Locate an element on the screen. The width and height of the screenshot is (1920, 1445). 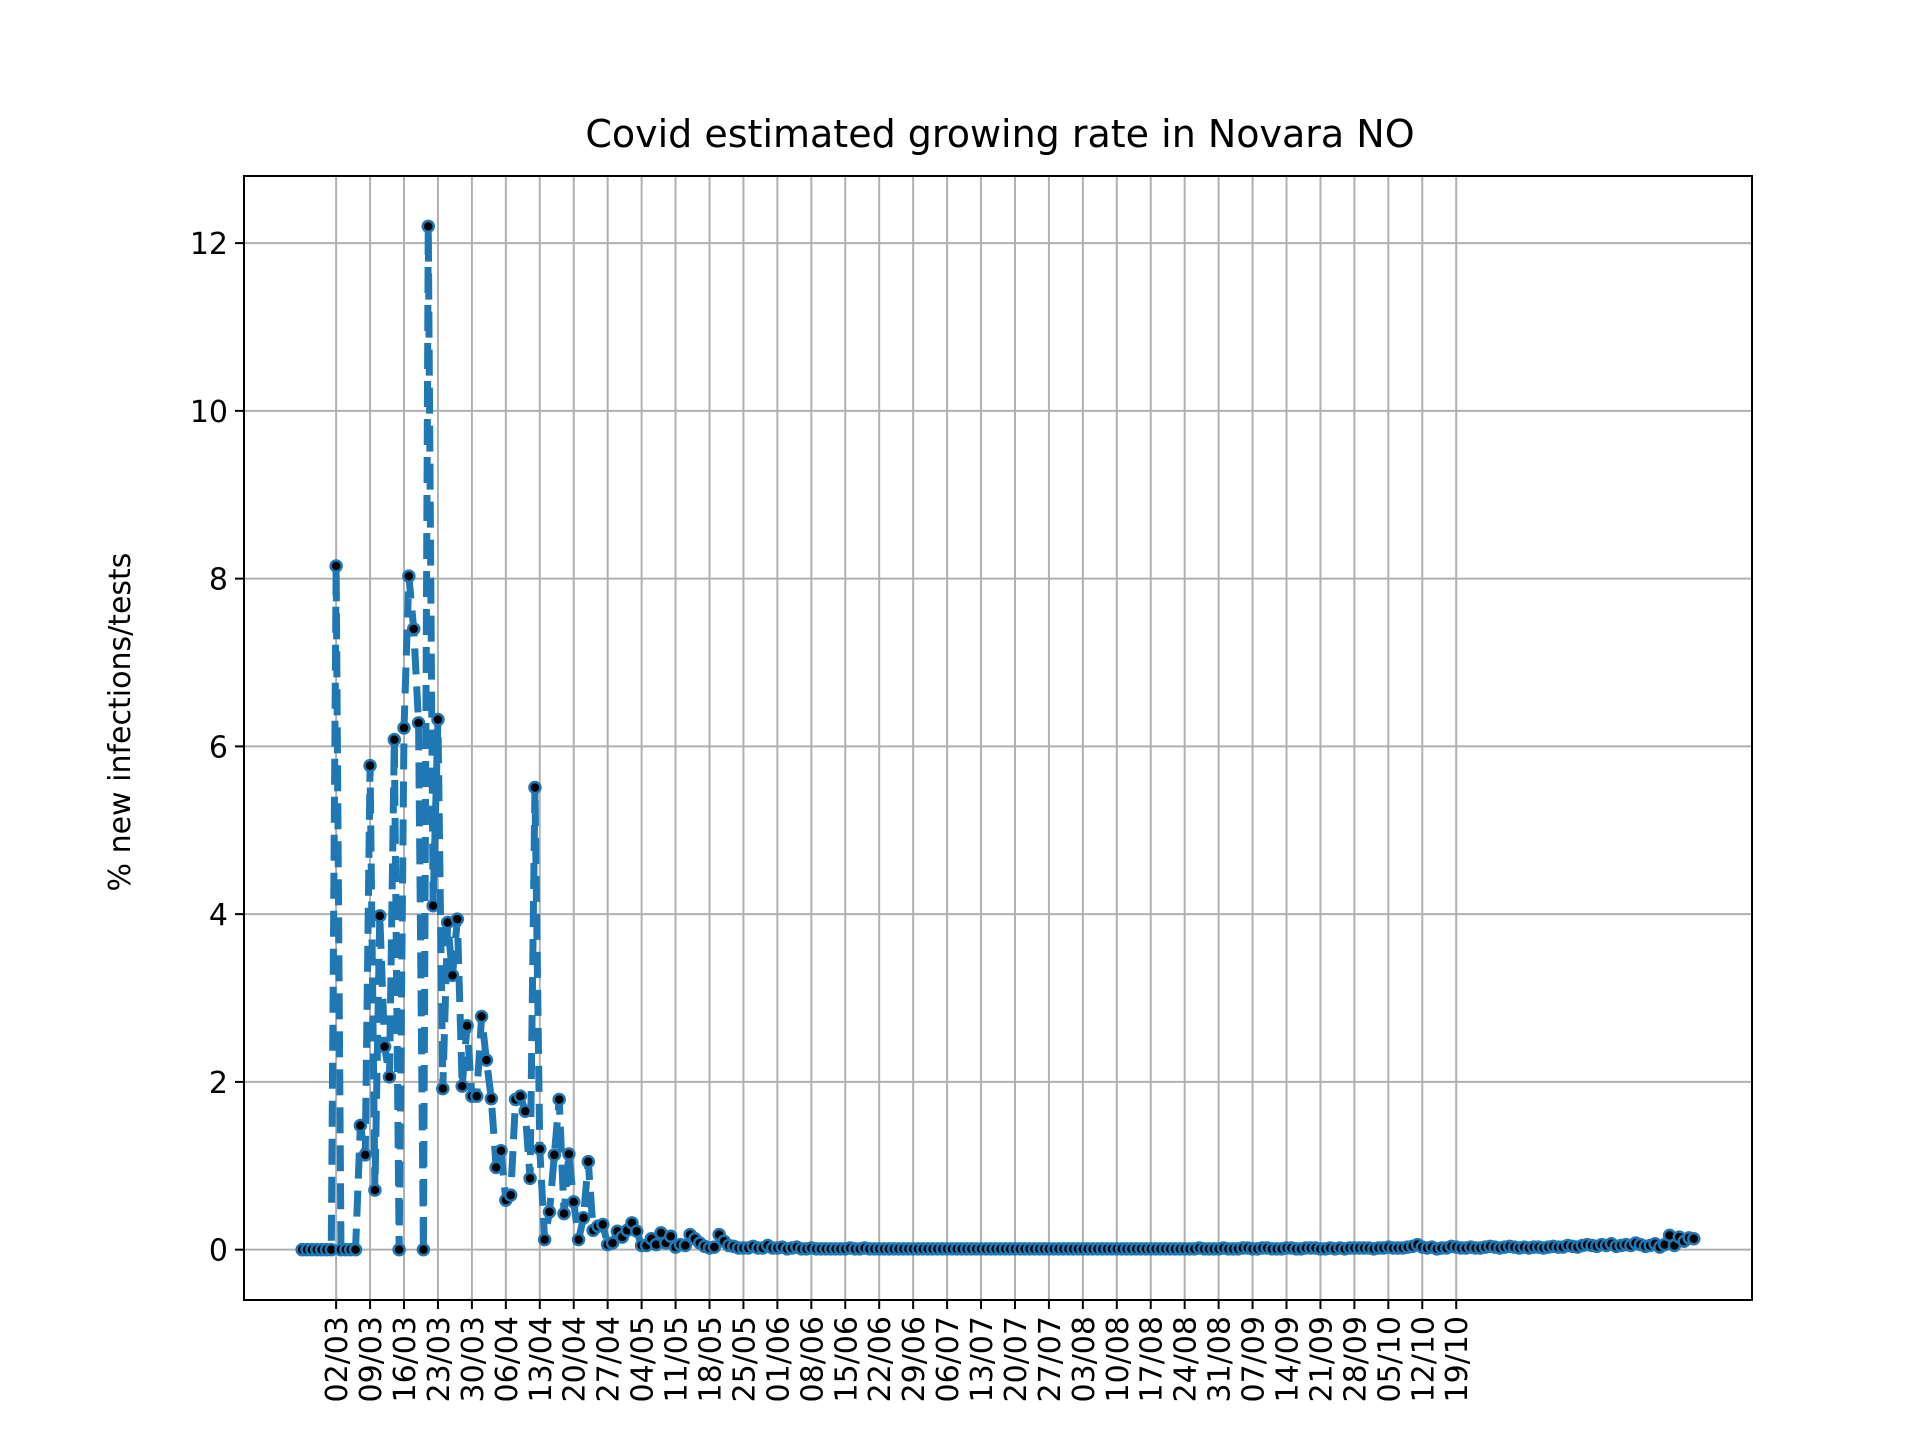
x-tick-label: 10/08 is located at coordinates (1118, 1359).